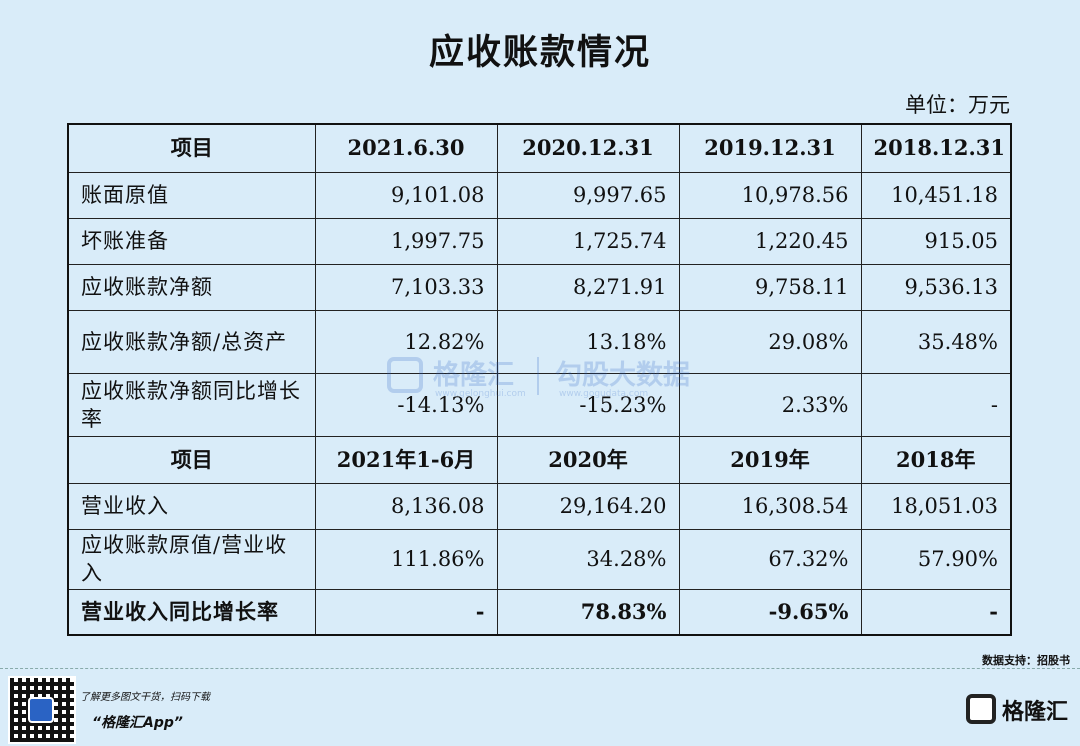 The width and height of the screenshot is (1080, 746). I want to click on gelonghui-logo-icon, so click(981, 709).